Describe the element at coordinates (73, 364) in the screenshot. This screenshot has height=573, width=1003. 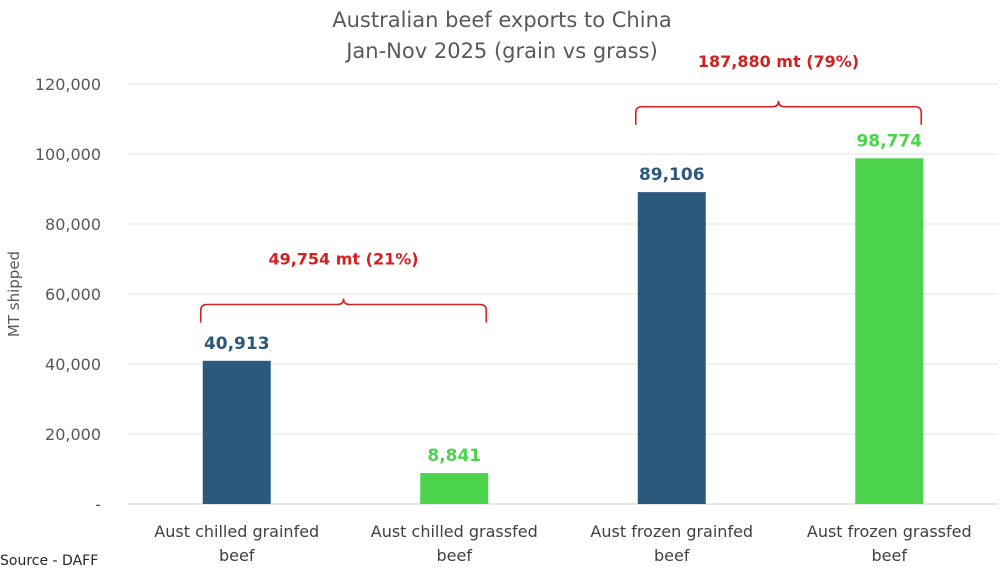
I see `y-tick-label: 40,000` at that location.